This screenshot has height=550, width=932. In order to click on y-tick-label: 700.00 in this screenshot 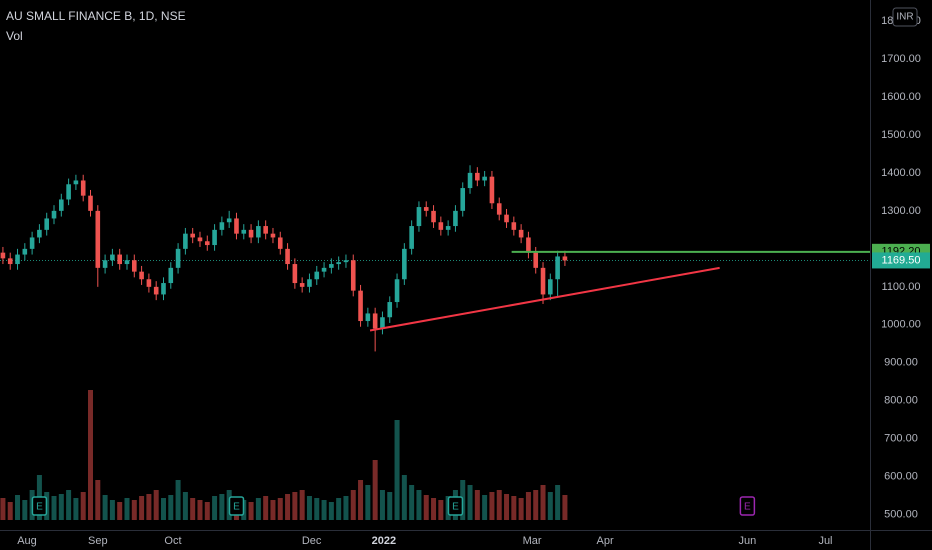, I will do `click(901, 439)`.